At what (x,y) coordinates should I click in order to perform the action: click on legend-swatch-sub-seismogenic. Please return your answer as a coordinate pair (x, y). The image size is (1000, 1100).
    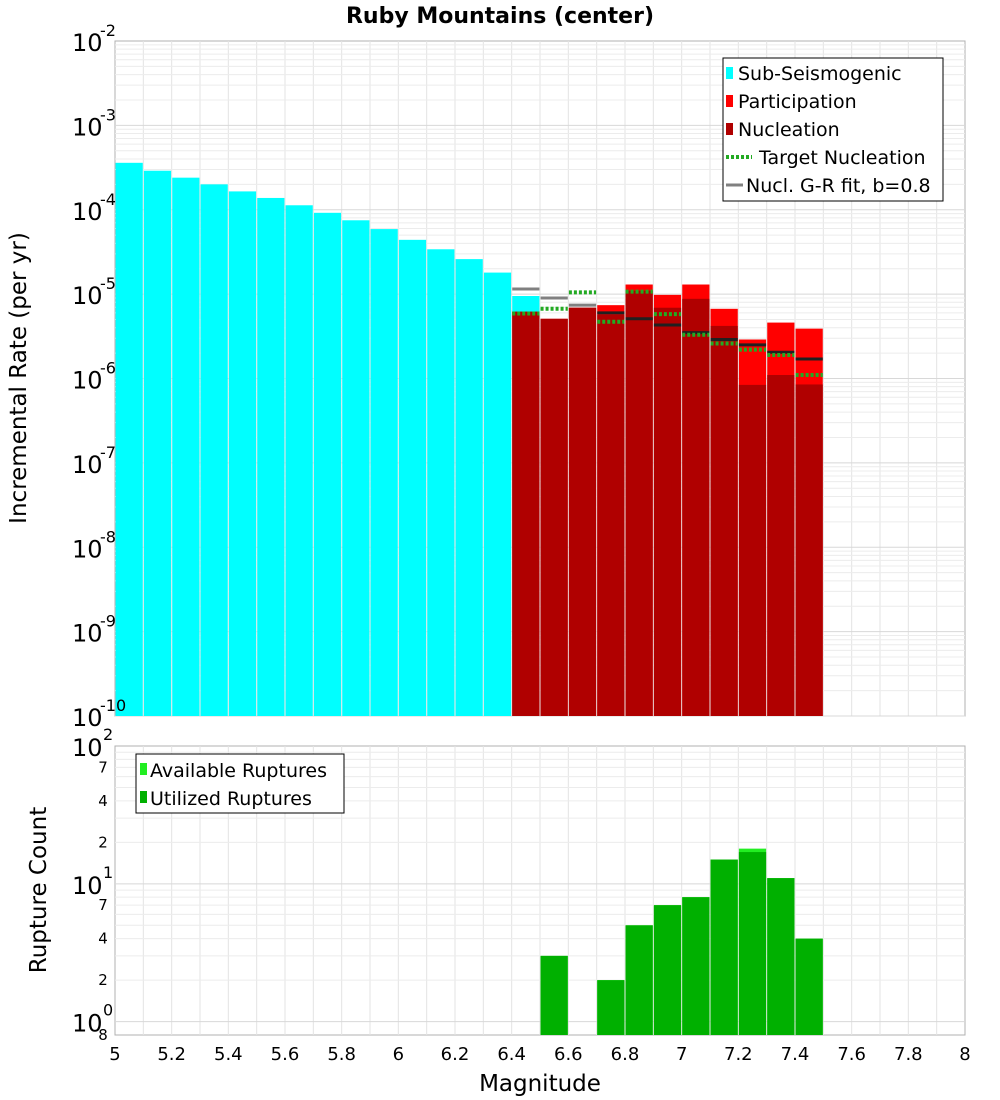
    Looking at the image, I should click on (729, 73).